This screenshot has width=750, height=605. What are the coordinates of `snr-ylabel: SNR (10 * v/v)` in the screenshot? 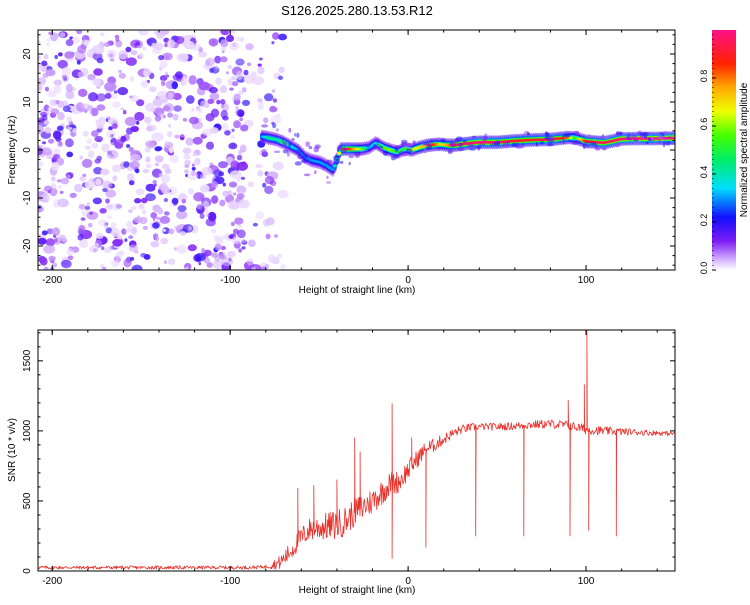 It's located at (12, 450).